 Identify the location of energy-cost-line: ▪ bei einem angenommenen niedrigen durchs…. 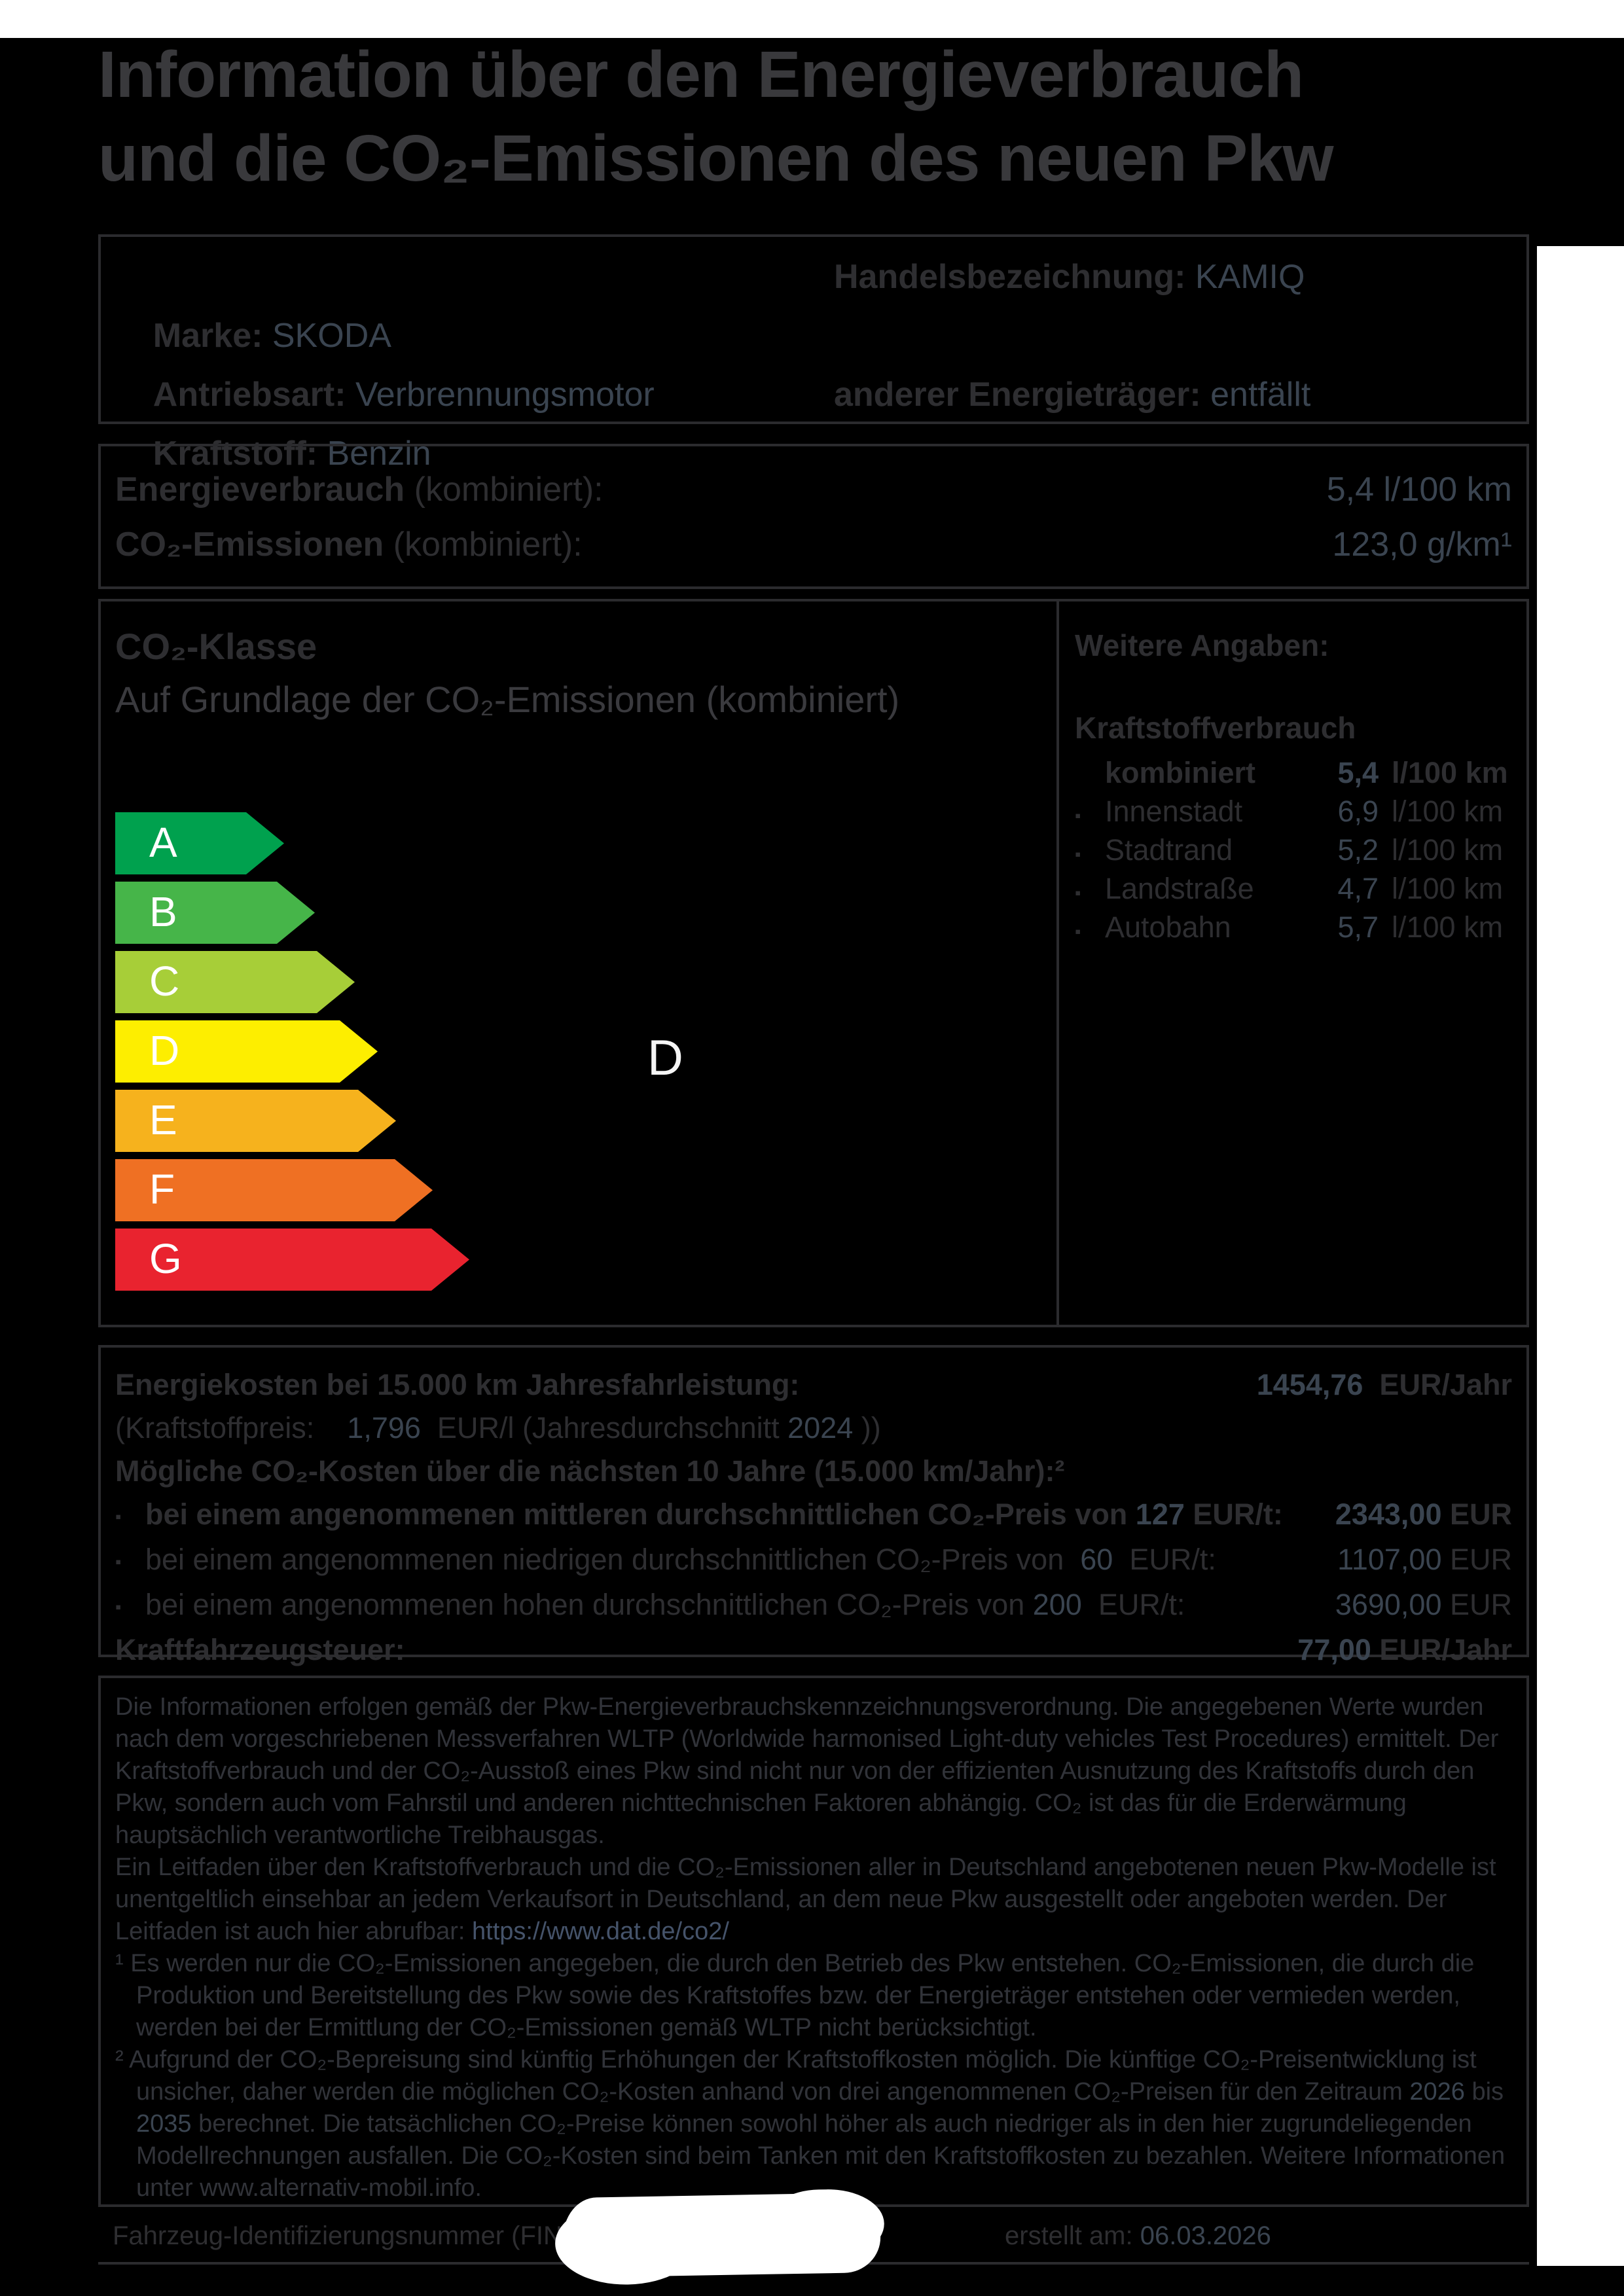
(813, 1560).